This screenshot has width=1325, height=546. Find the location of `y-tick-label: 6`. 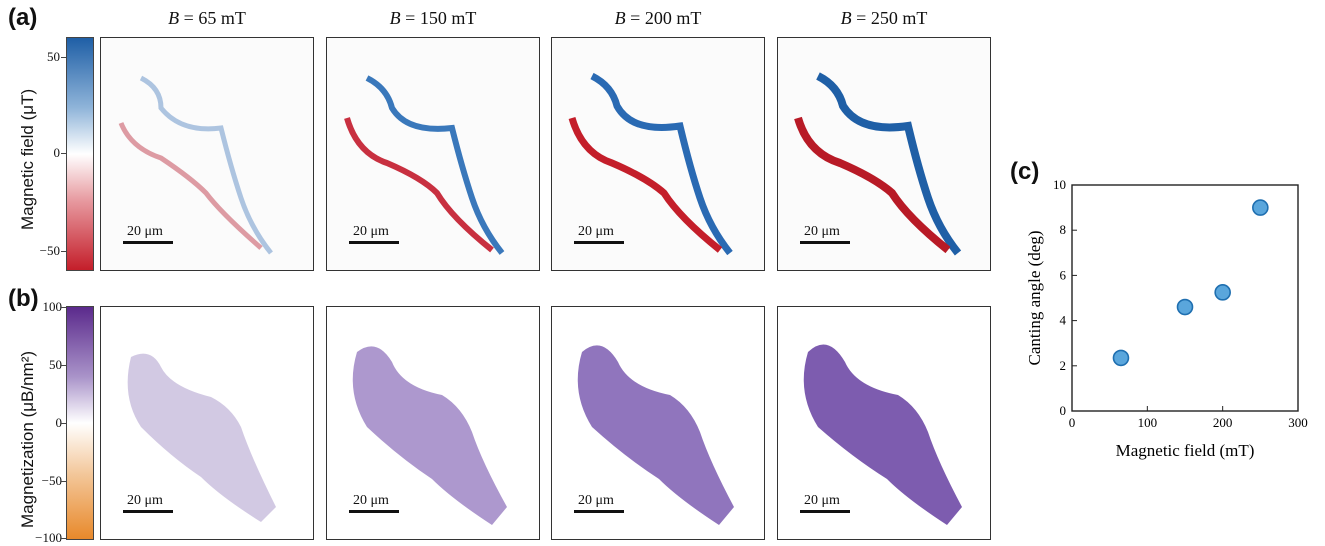

y-tick-label: 6 is located at coordinates (1063, 274).